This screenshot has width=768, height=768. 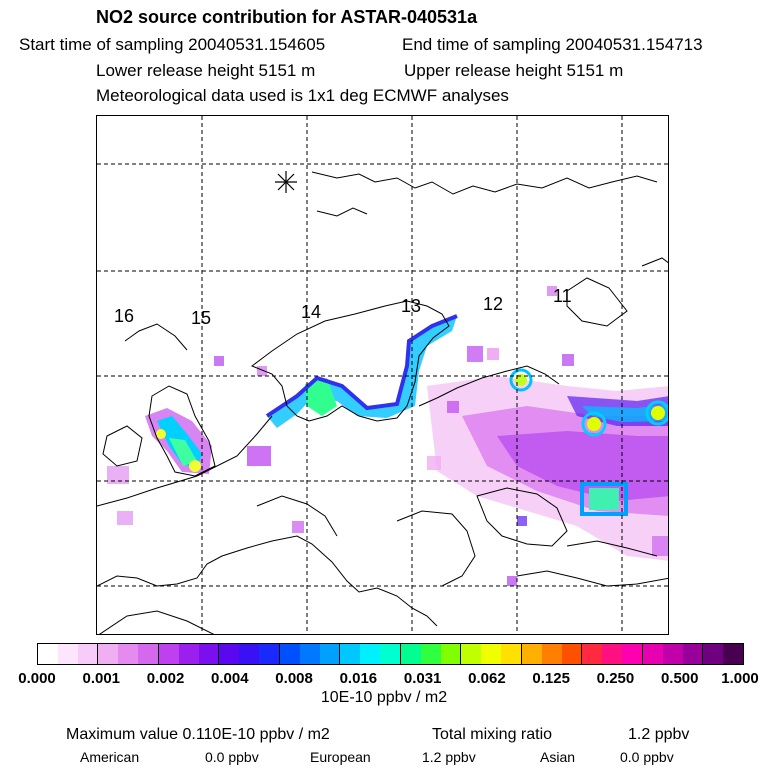 What do you see at coordinates (294, 678) in the screenshot?
I see `color-scale-tick-label: 0.008` at bounding box center [294, 678].